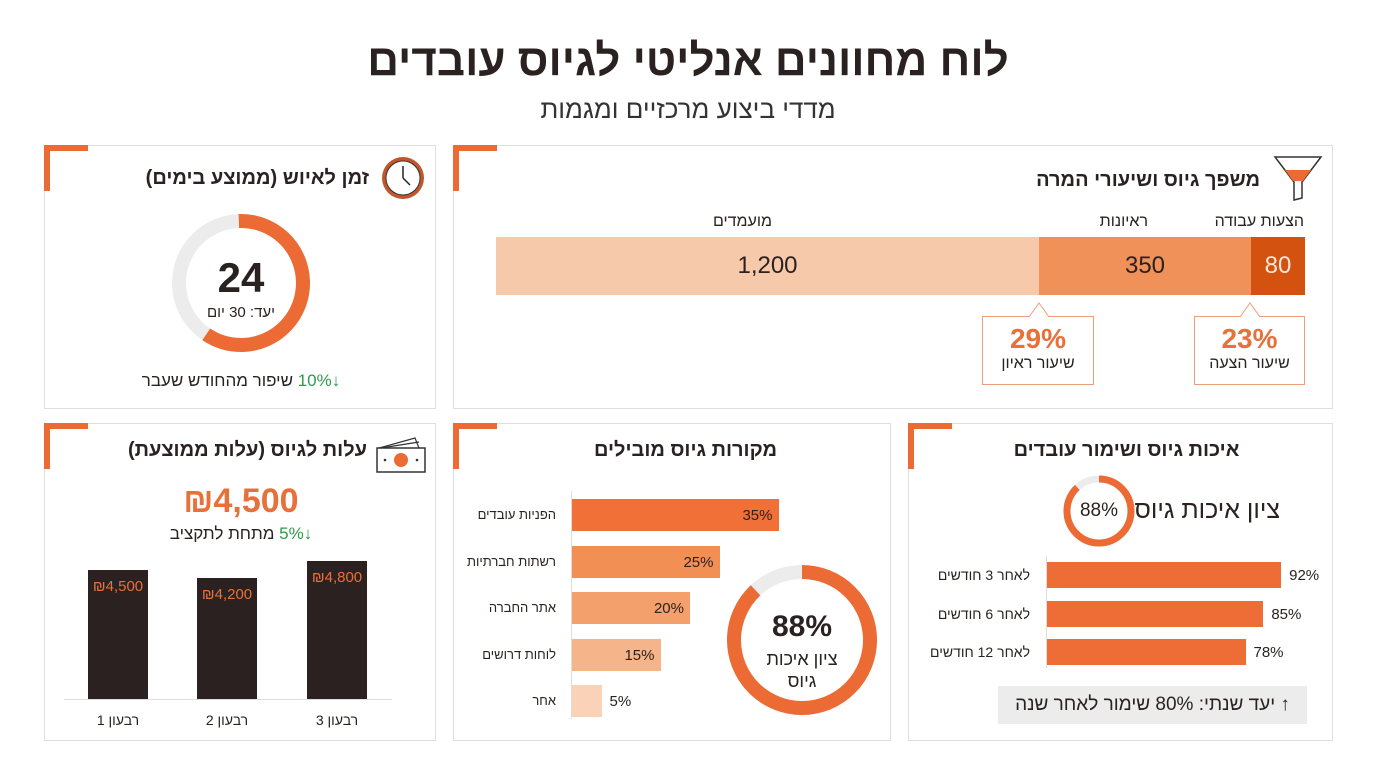 Image resolution: width=1376 pixels, height=768 pixels. Describe the element at coordinates (983, 613) in the screenshot. I see `category-label: לאחר 6 חודשים` at that location.